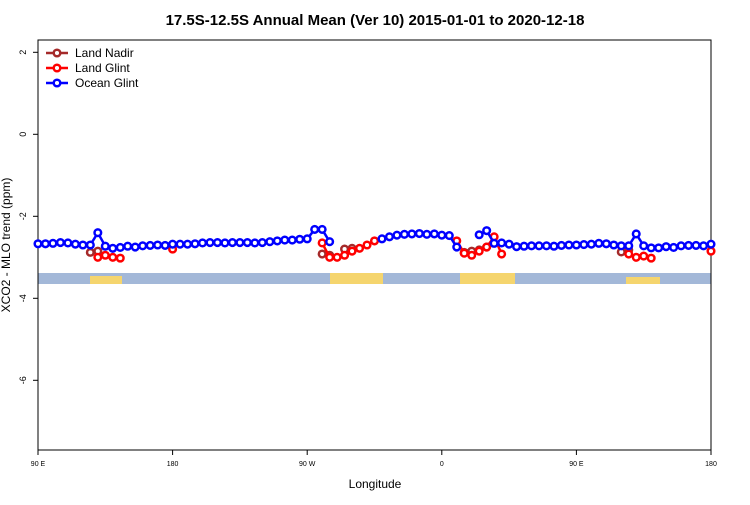 This screenshot has width=750, height=505. What do you see at coordinates (23, 298) in the screenshot?
I see `y-tick-label: -4` at bounding box center [23, 298].